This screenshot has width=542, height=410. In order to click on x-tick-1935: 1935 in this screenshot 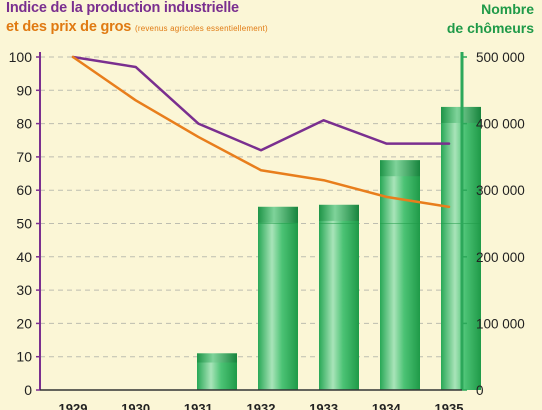, I will do `click(449, 405)`.